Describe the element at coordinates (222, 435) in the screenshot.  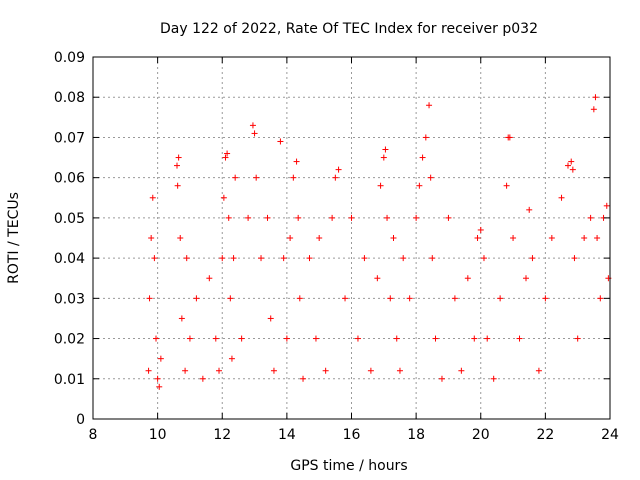
I see `x-tick-label: 12` at that location.